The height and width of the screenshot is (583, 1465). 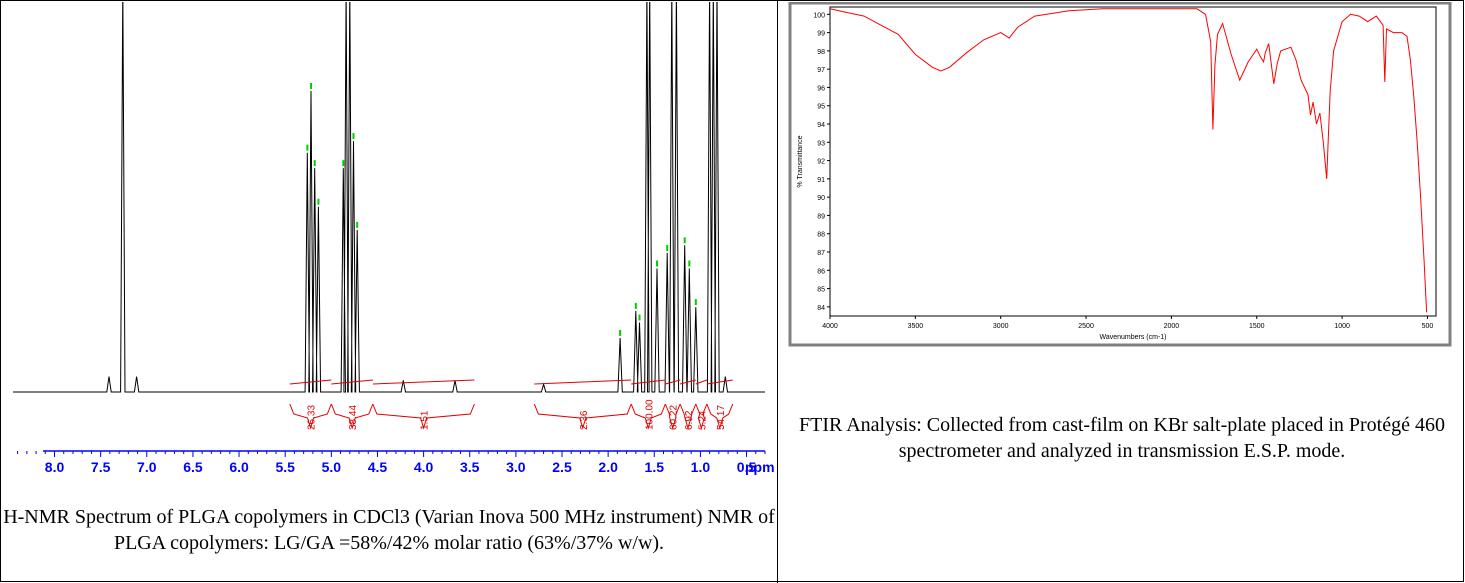 I want to click on nmr-x-tick-label: 5.0, so click(x=332, y=467).